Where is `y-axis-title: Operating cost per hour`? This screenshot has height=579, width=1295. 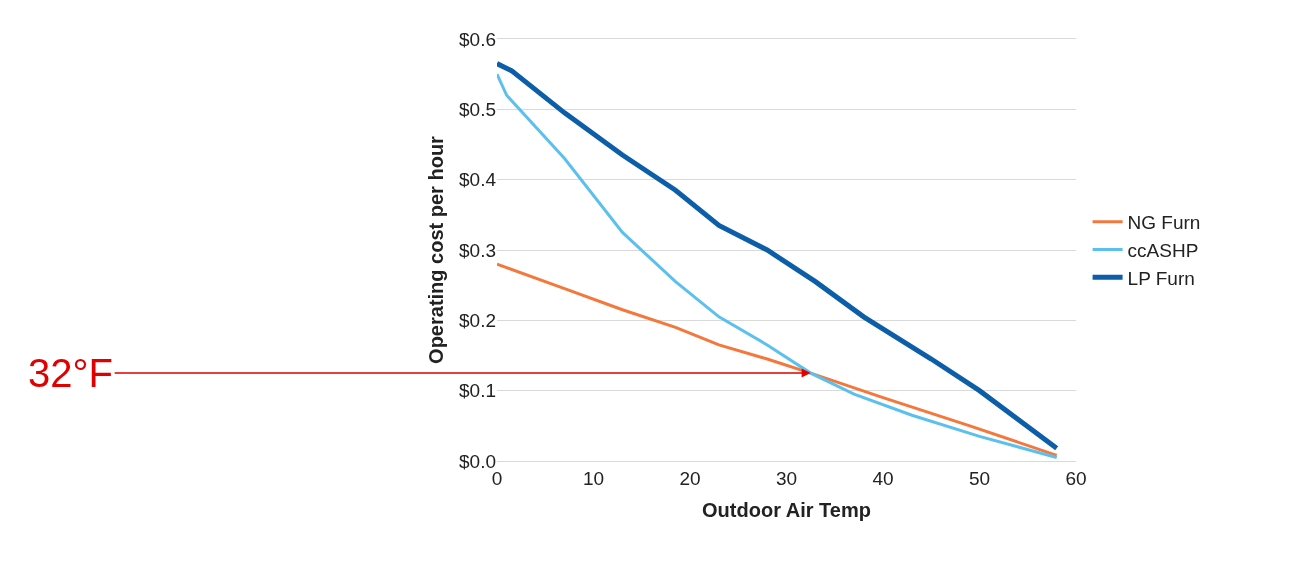 y-axis-title: Operating cost per hour is located at coordinates (435, 249).